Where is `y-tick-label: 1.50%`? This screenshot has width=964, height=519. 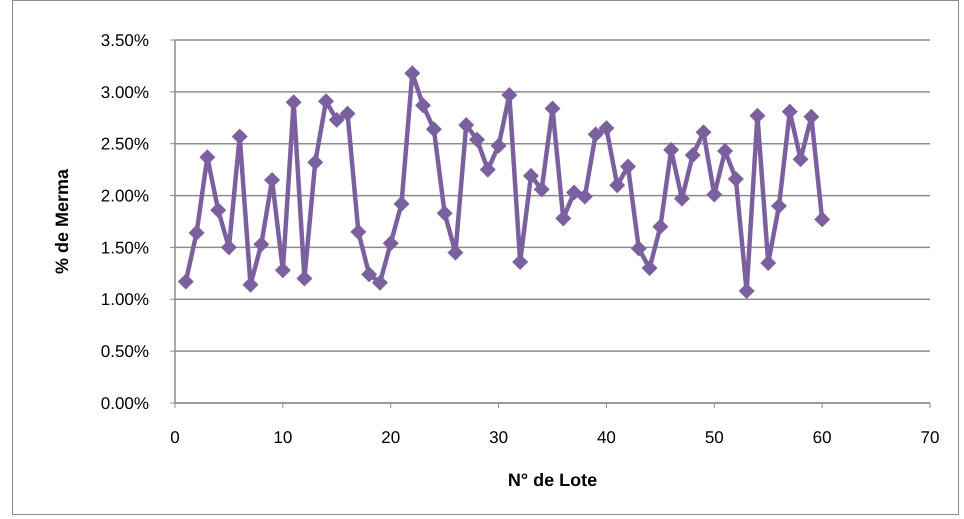
y-tick-label: 1.50% is located at coordinates (124, 248).